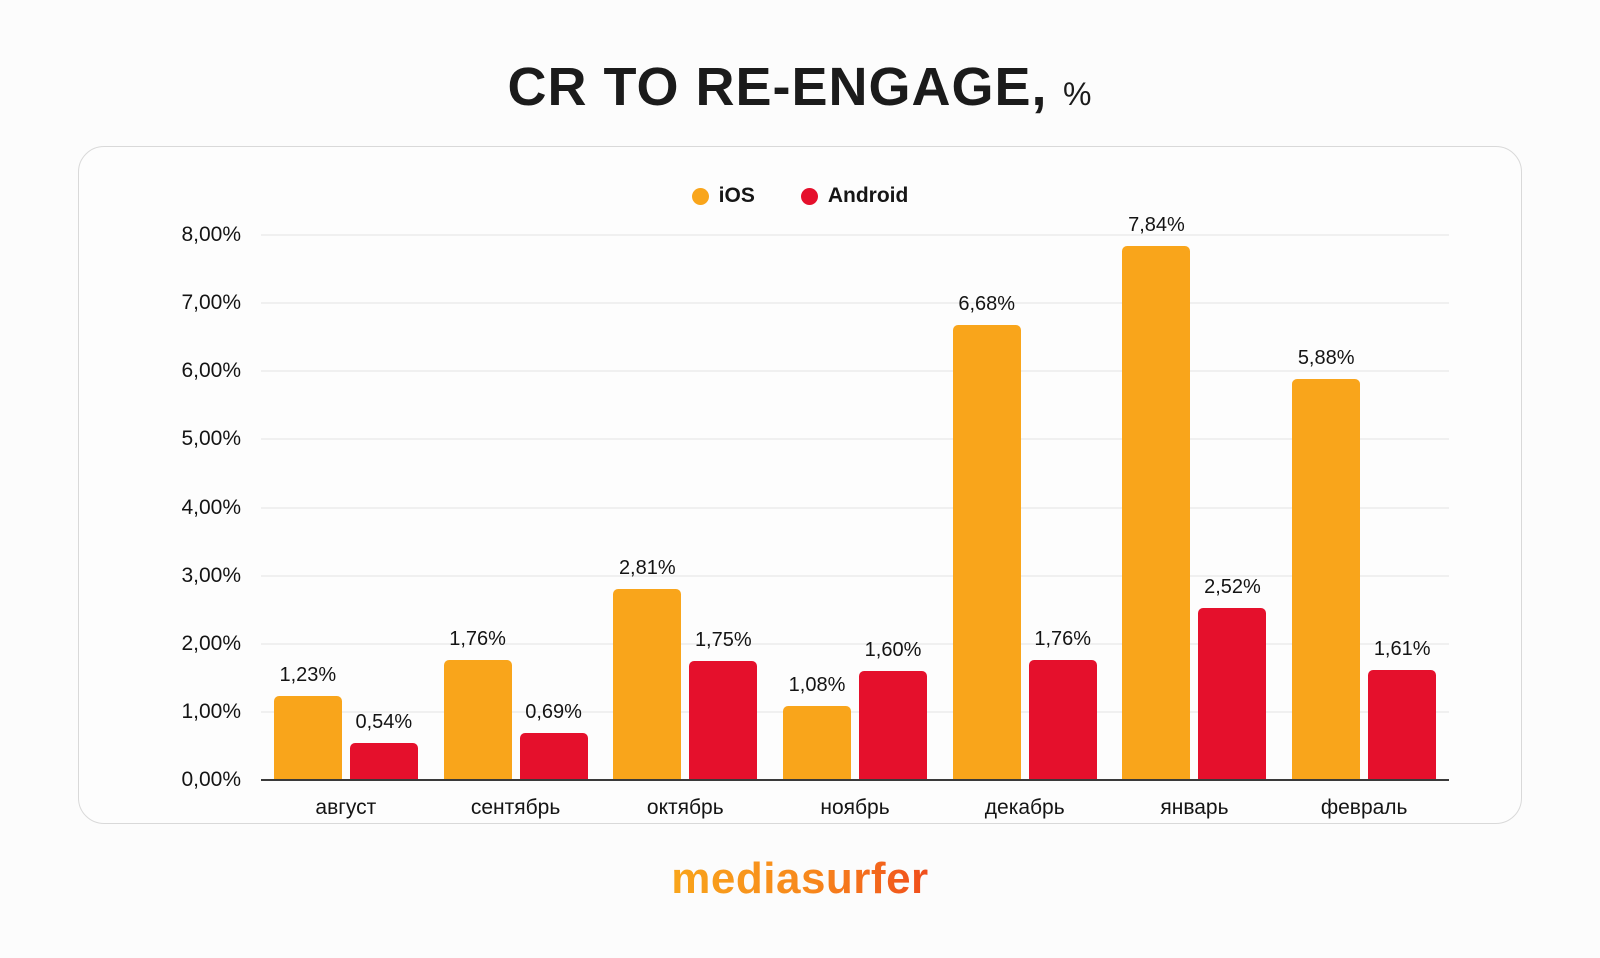 The image size is (1600, 958). I want to click on bar-wrap-ios: 6,68%, so click(986, 536).